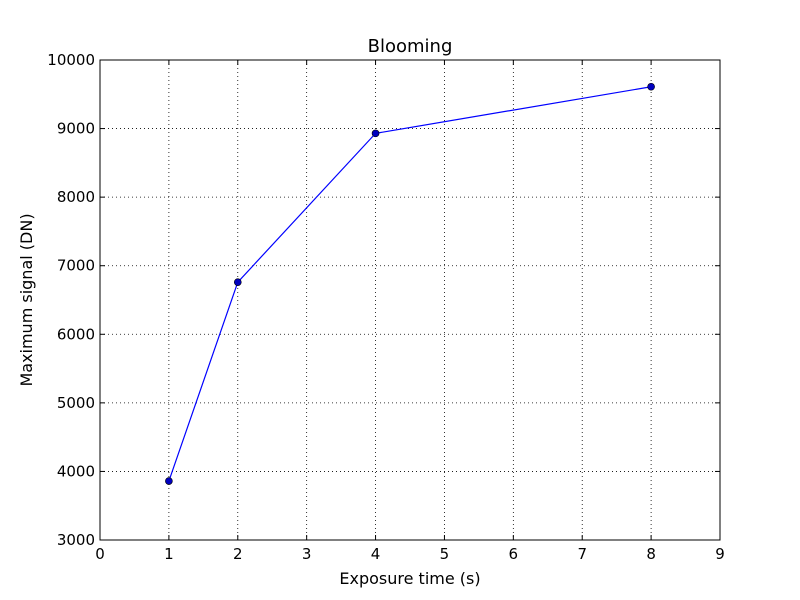 This screenshot has height=600, width=800. Describe the element at coordinates (514, 554) in the screenshot. I see `x-tick-label: 6` at that location.